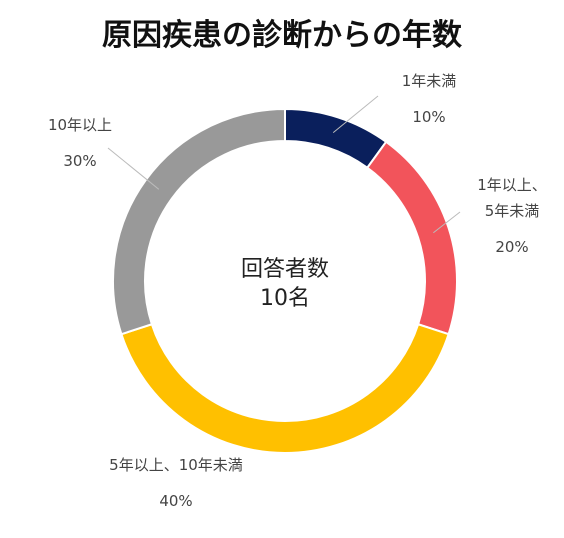 The image size is (564, 538). Describe the element at coordinates (512, 185) in the screenshot. I see `slice-label-2-line-1: 1年以上、` at that location.